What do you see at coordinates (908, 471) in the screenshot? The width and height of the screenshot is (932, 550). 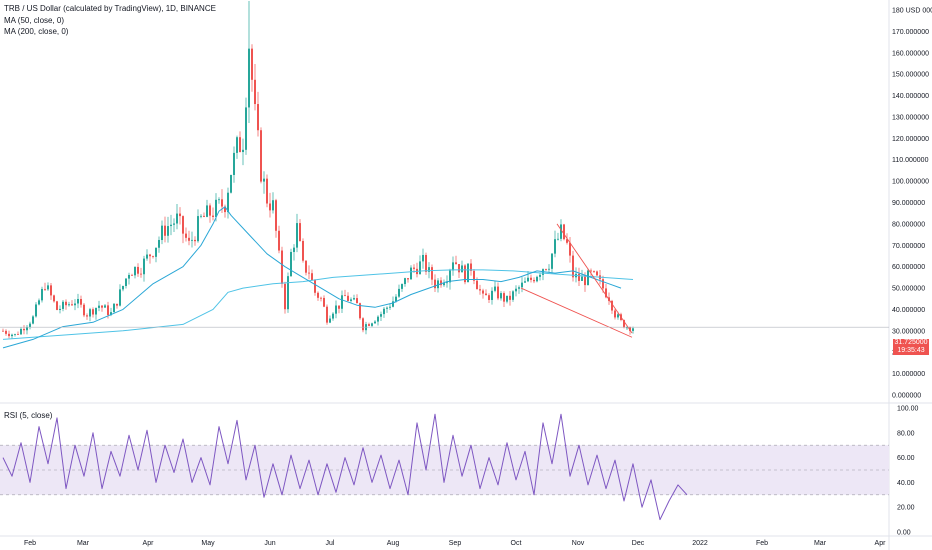 I see `rsi-axis: 0.00 20.00 40.00 60.00 80.00 100.00` at bounding box center [908, 471].